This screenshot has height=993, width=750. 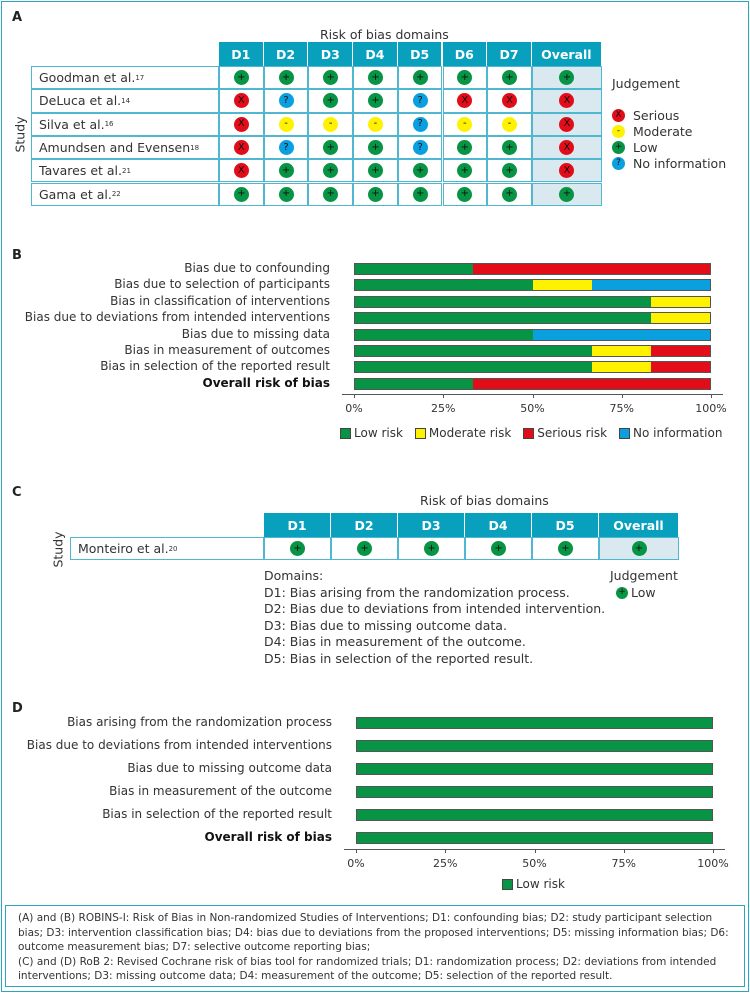 I want to click on category-label: Bias due to selection of participants, so click(x=222, y=284).